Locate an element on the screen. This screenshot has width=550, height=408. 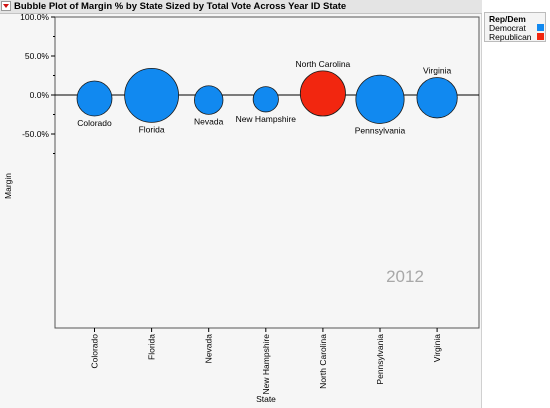
x-tick-label: Pennsylvania is located at coordinates (380, 359).